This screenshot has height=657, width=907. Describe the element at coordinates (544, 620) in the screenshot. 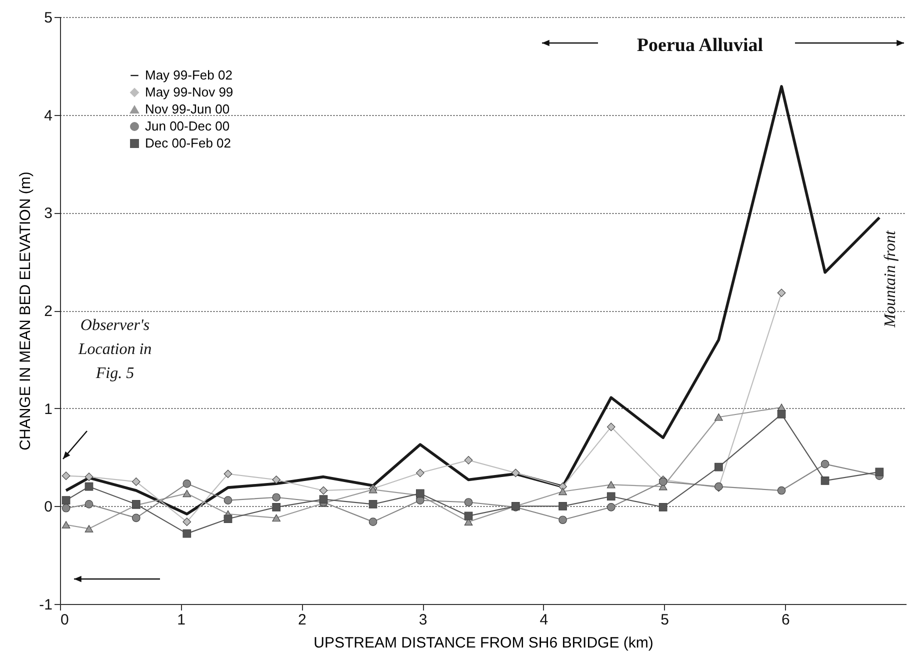

I see `x-tick-label: 4` at that location.